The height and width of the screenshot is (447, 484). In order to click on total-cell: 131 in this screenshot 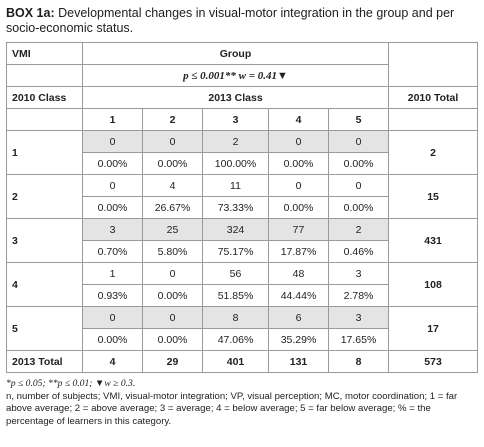, I will do `click(298, 361)`.